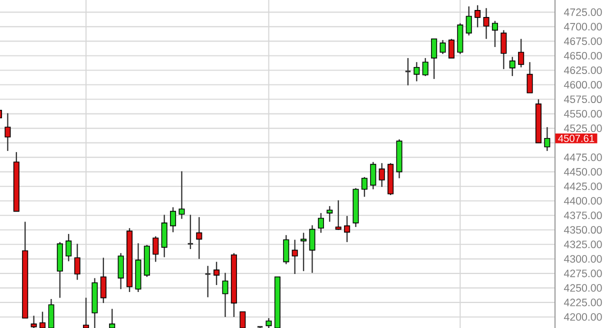 This screenshot has height=328, width=613. Describe the element at coordinates (583, 317) in the screenshot. I see `y-tick-label: 4200.00` at that location.